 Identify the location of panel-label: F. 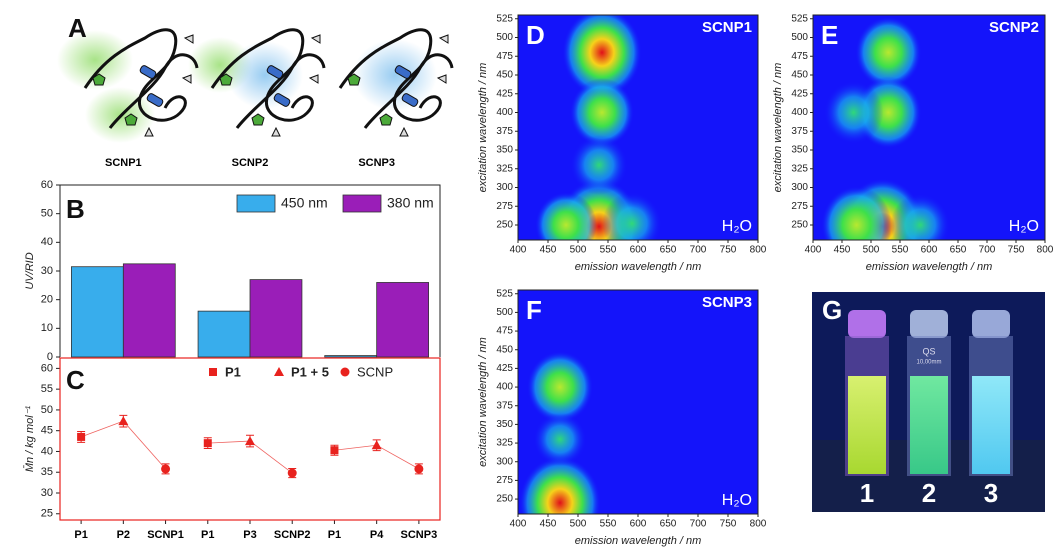
(534, 310).